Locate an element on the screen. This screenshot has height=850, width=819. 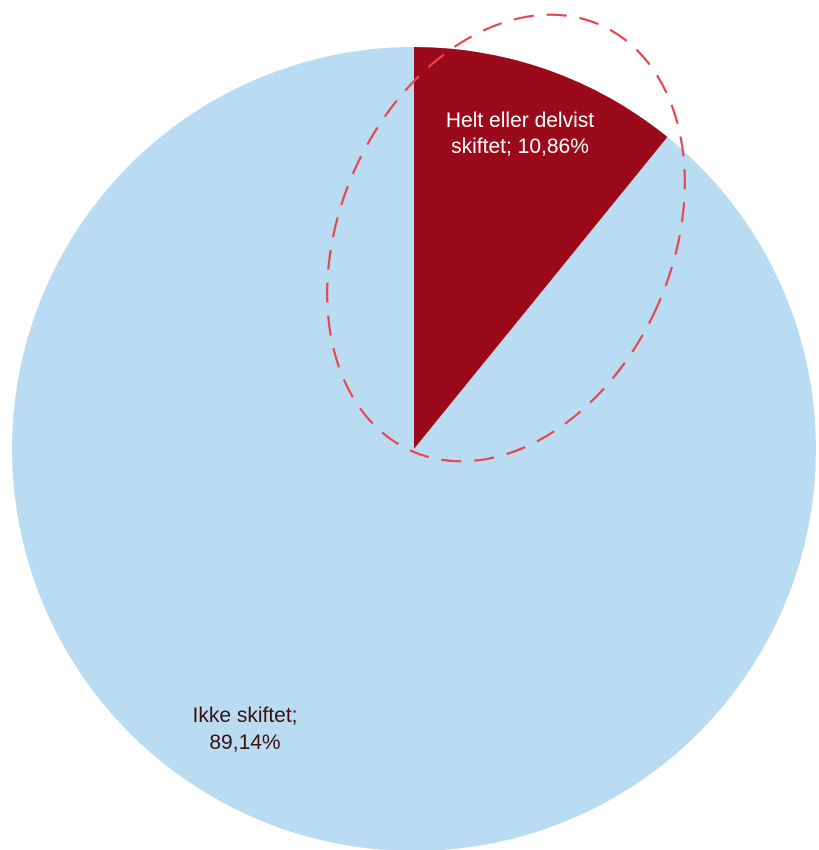
pie-slice-label-1: Helt eller delvist skiftet; 10,86% is located at coordinates (520, 133).